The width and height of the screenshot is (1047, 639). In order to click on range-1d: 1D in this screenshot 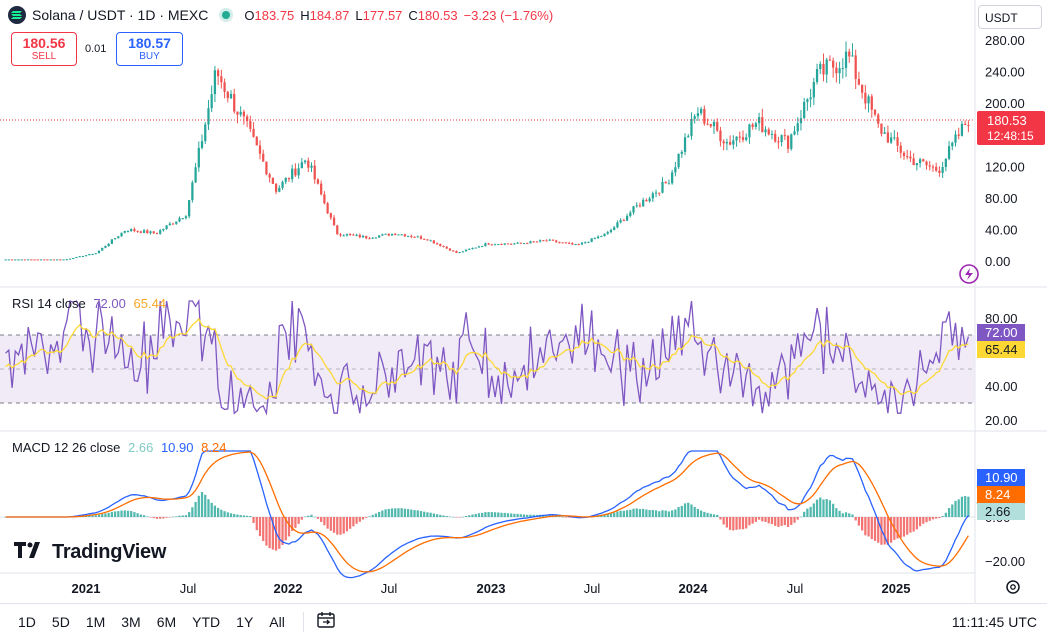, I will do `click(27, 621)`.